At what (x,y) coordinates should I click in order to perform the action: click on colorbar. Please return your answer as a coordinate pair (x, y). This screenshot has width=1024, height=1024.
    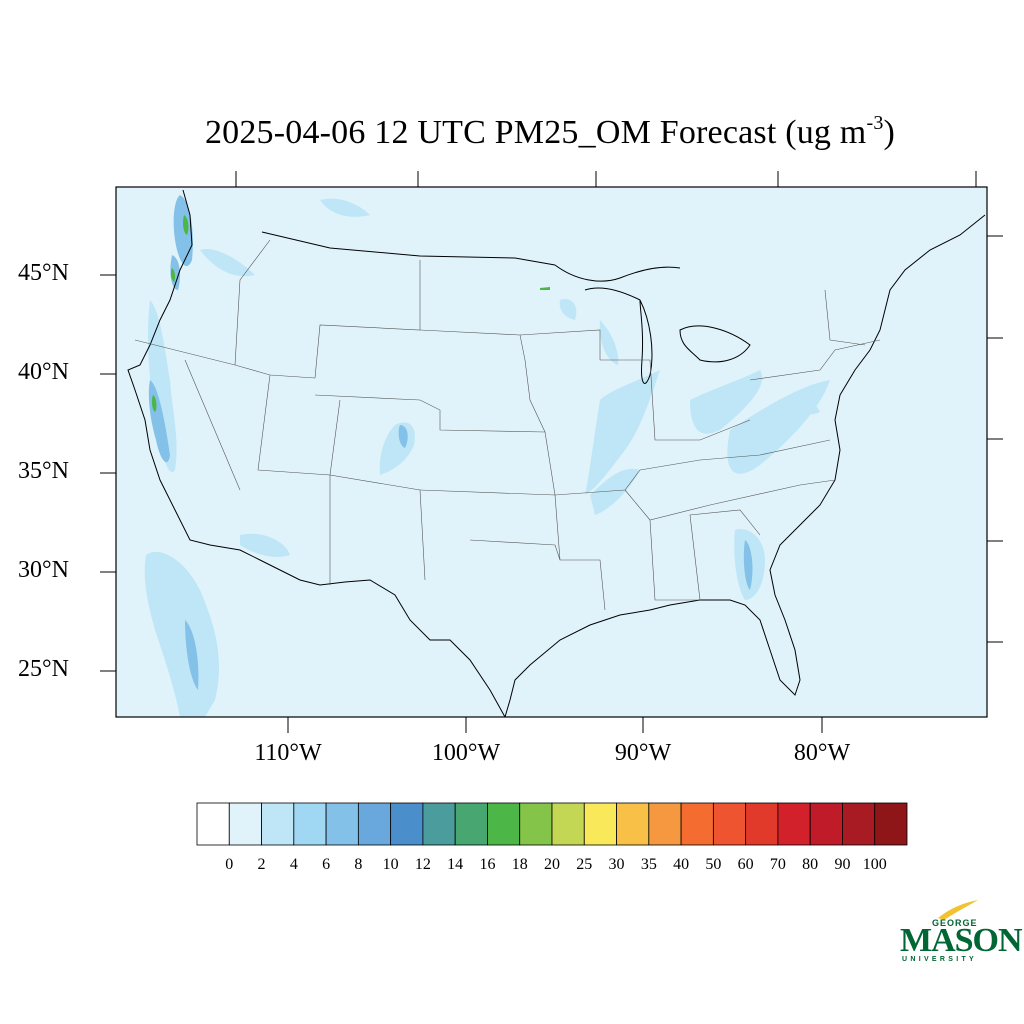
    Looking at the image, I should click on (552, 824).